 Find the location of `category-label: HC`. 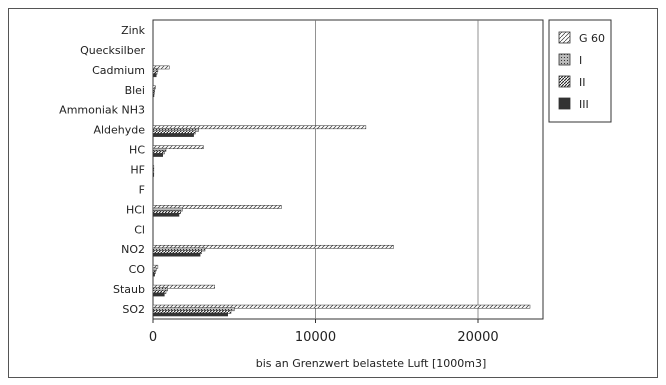

category-label: HC is located at coordinates (137, 150).